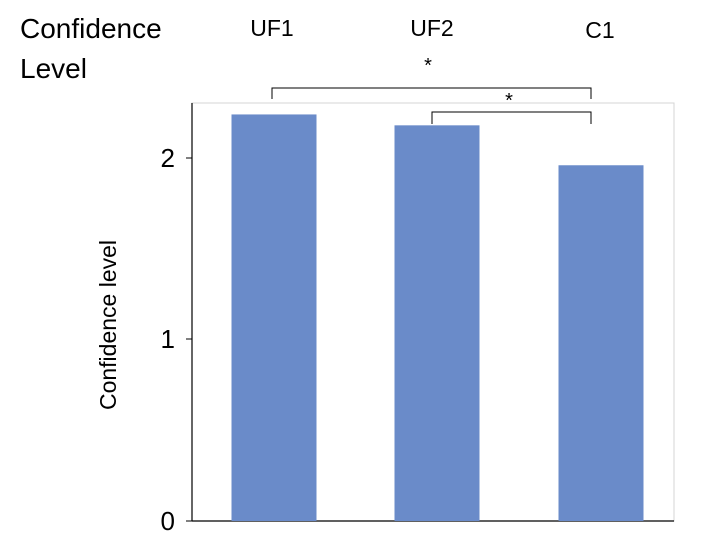 This screenshot has height=540, width=720. I want to click on y-tick-label-1: 1, so click(168, 339).